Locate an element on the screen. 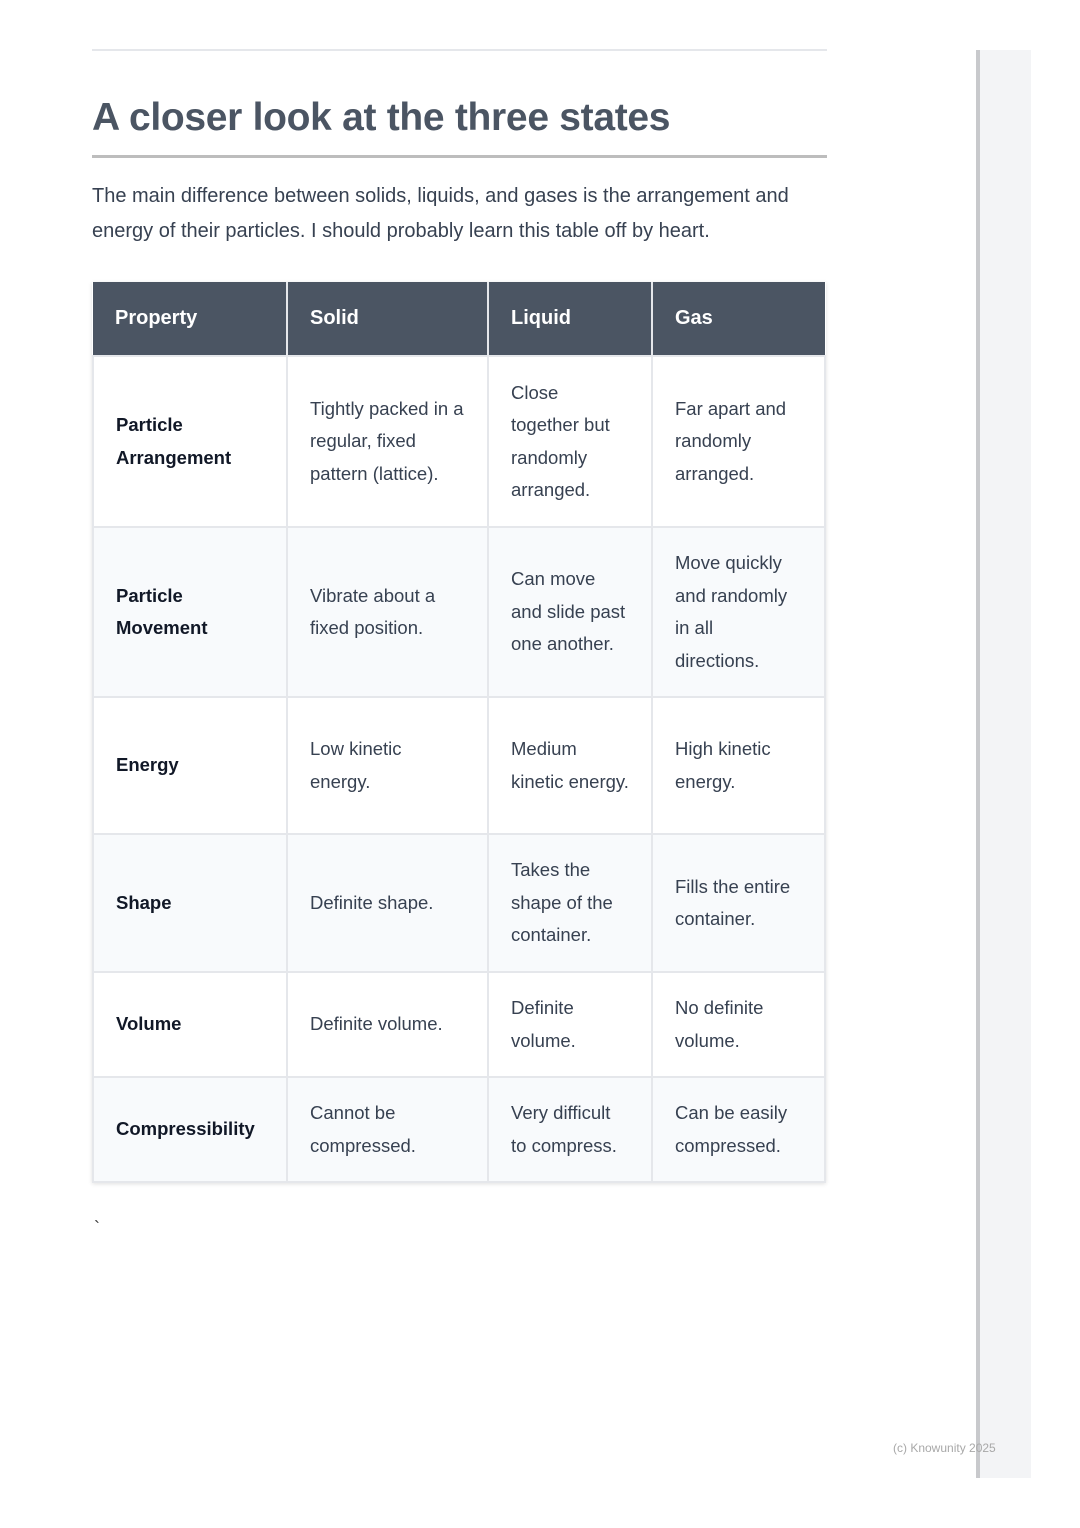  heading-underline is located at coordinates (459, 156).